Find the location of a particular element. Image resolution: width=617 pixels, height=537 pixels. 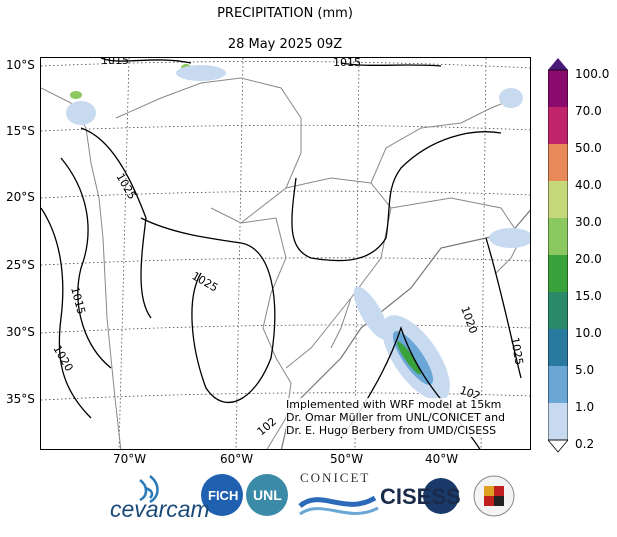

conicet-logo-icon is located at coordinates (338, 505).